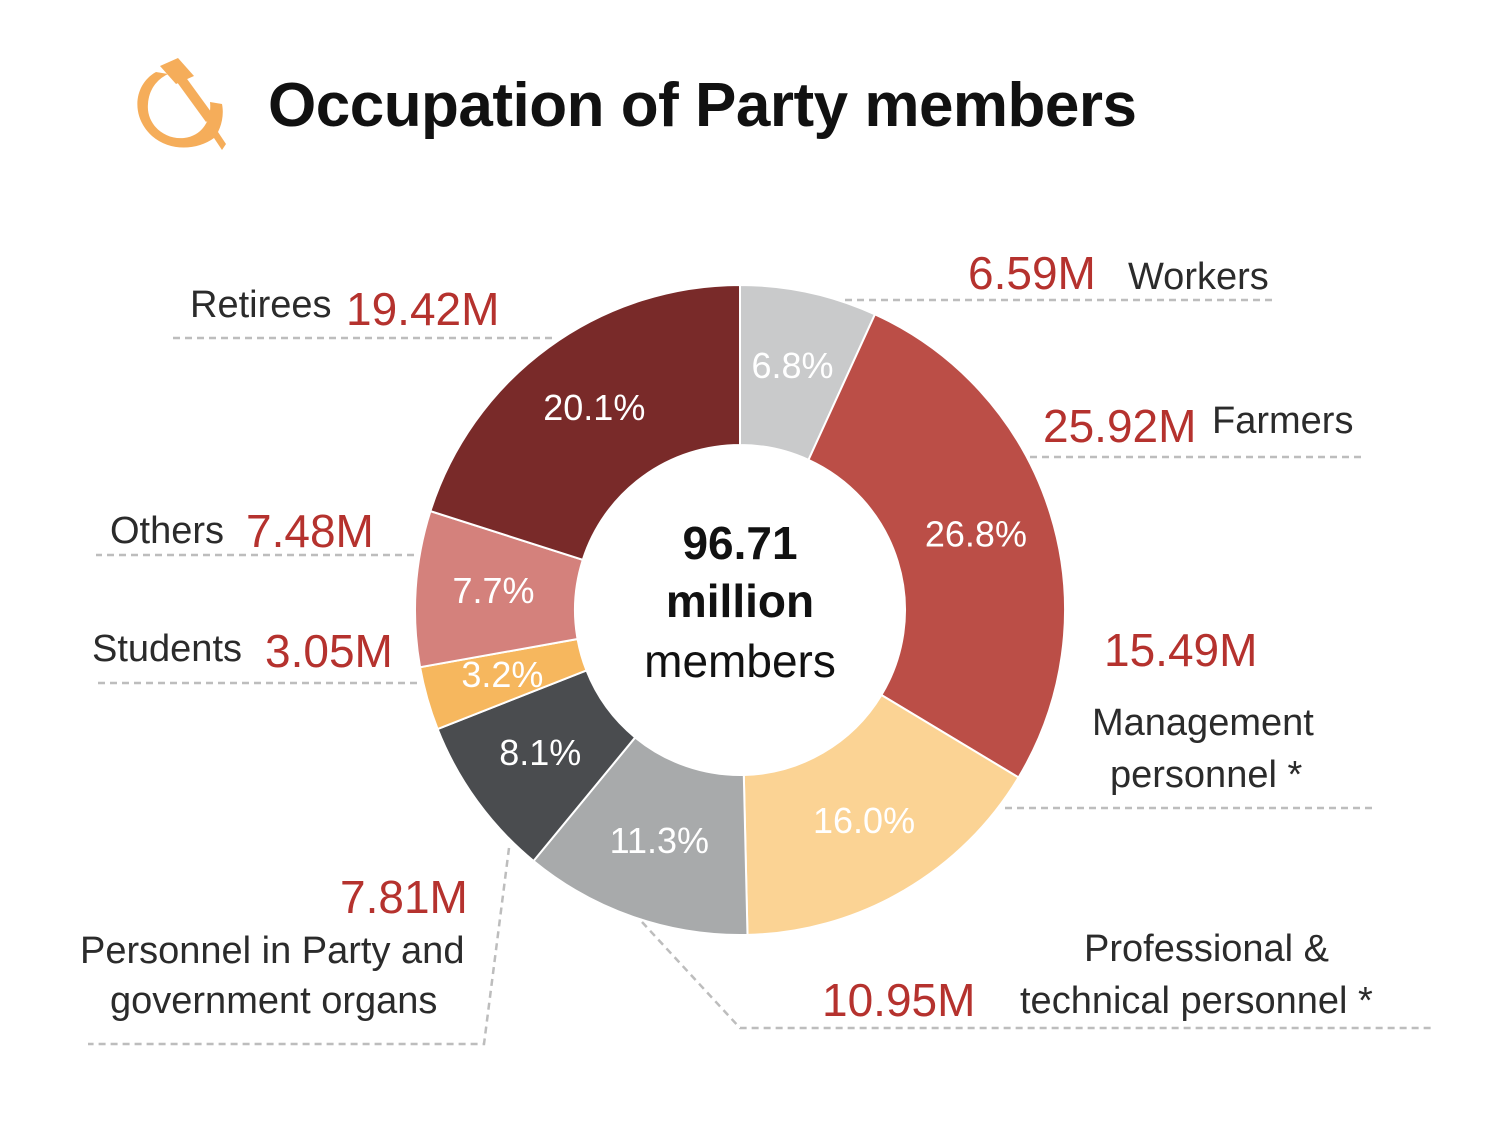  I want to click on slice-retirees, so click(585, 422).